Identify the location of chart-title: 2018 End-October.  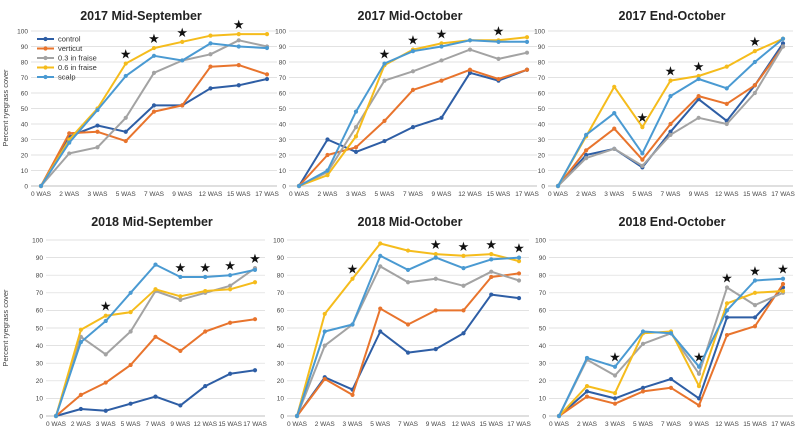
(672, 222).